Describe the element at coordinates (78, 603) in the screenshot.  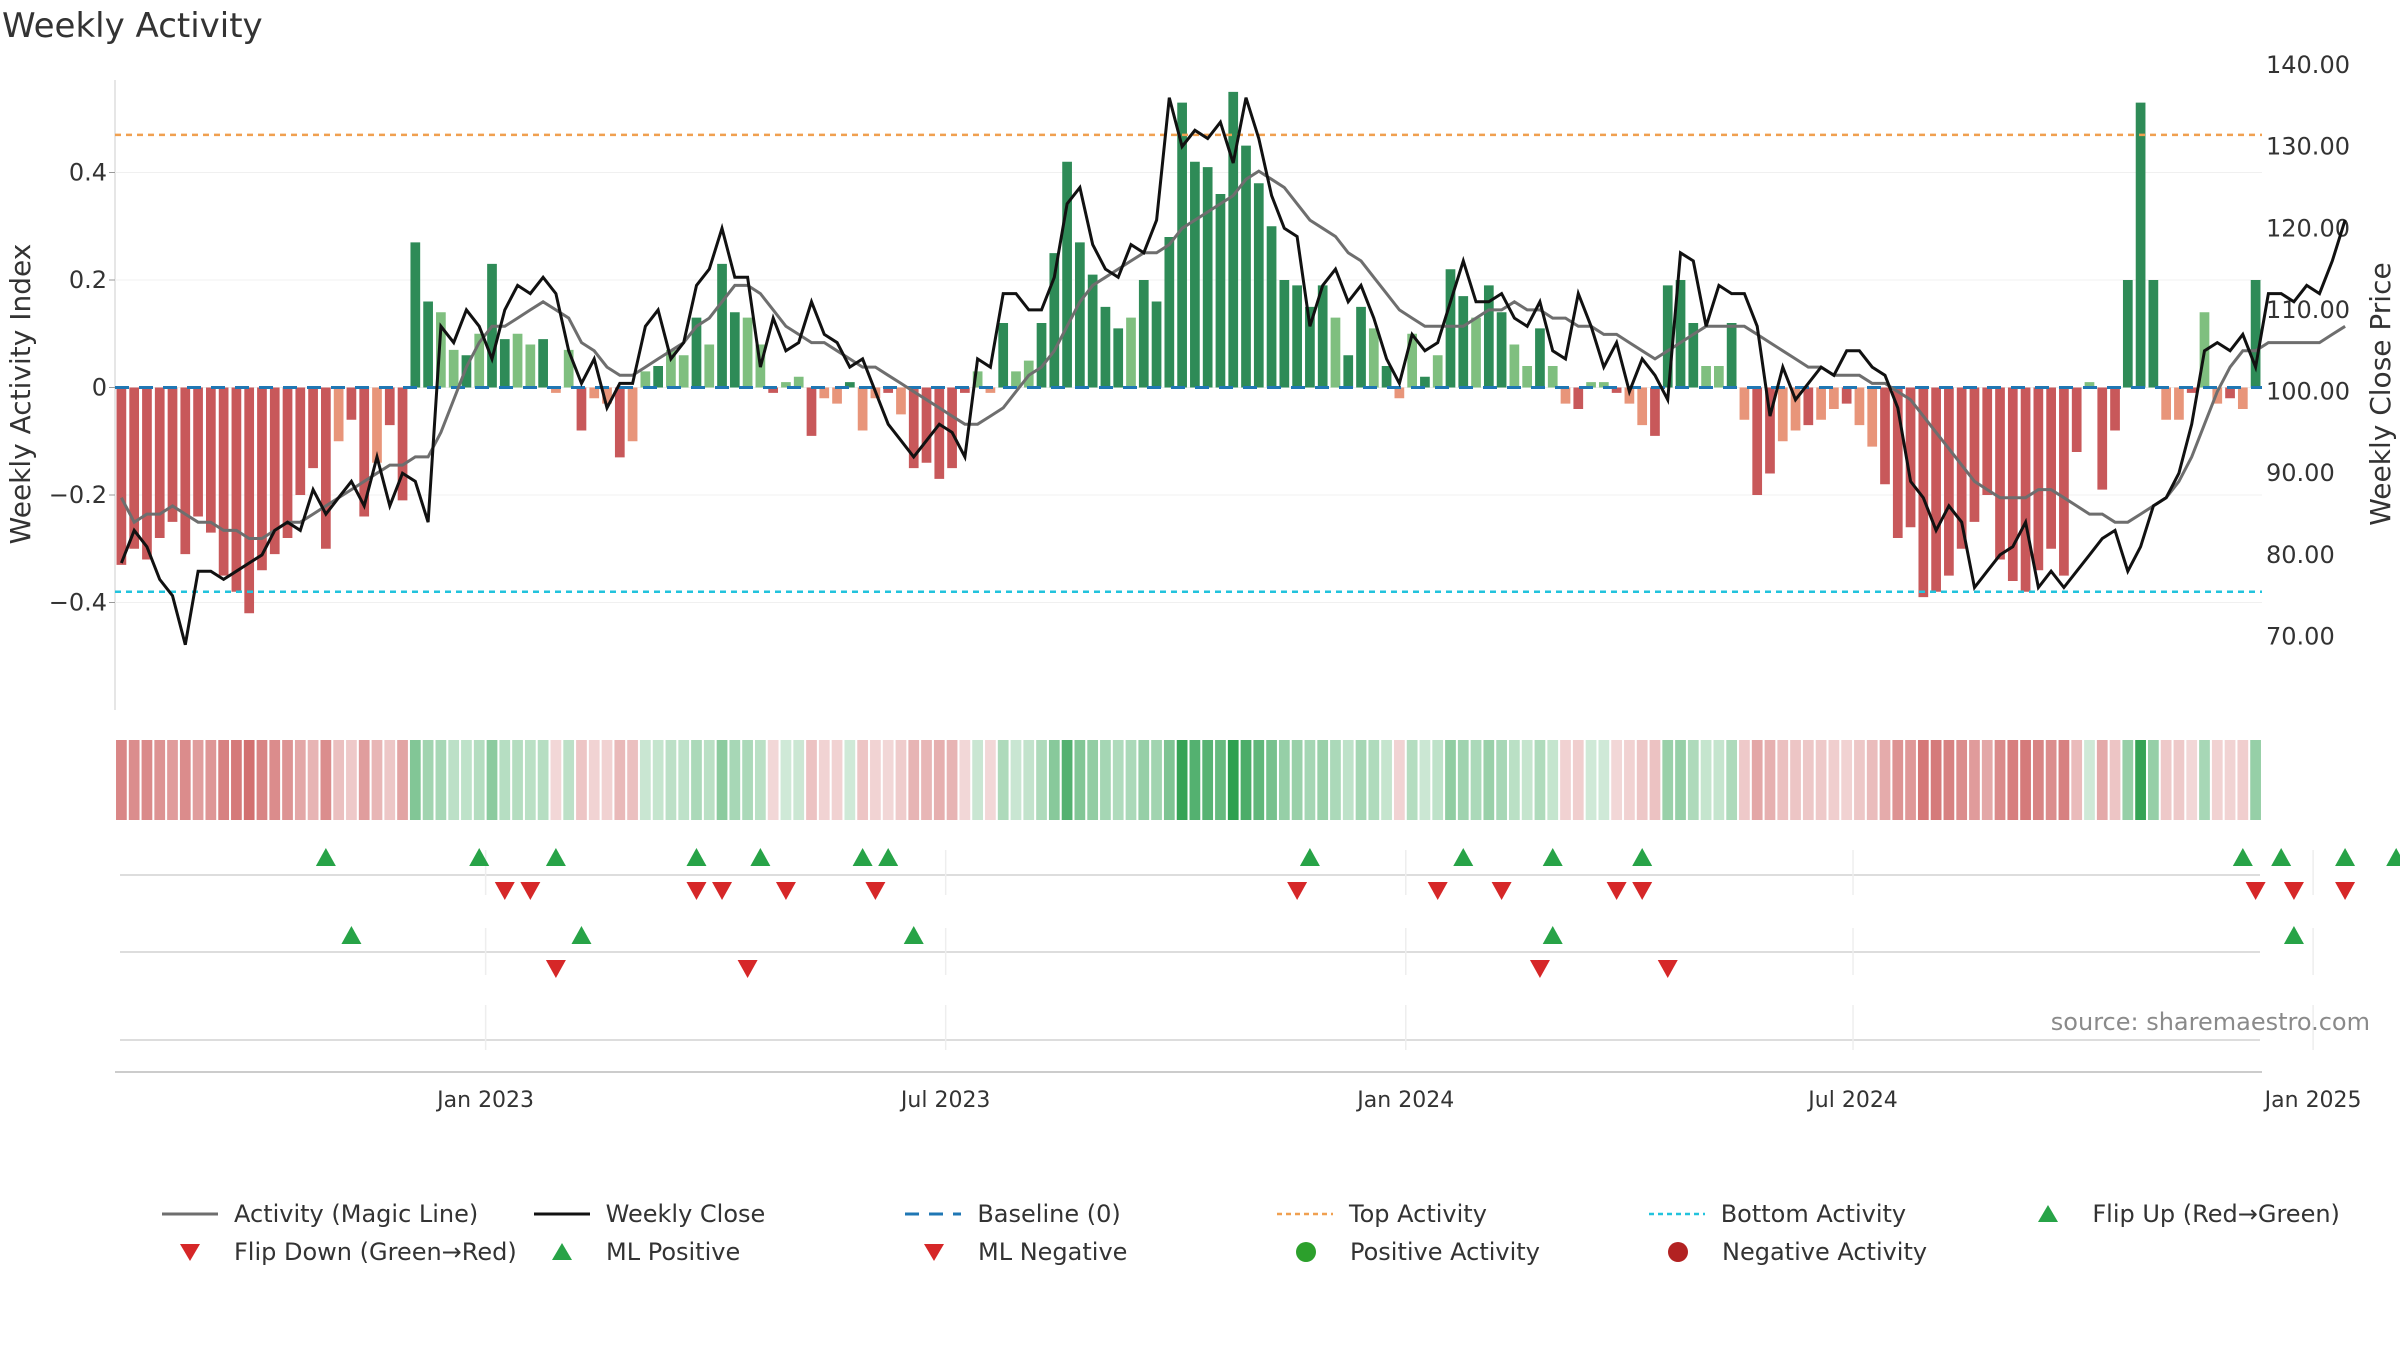
I see `y-tick-label: −0.4` at that location.